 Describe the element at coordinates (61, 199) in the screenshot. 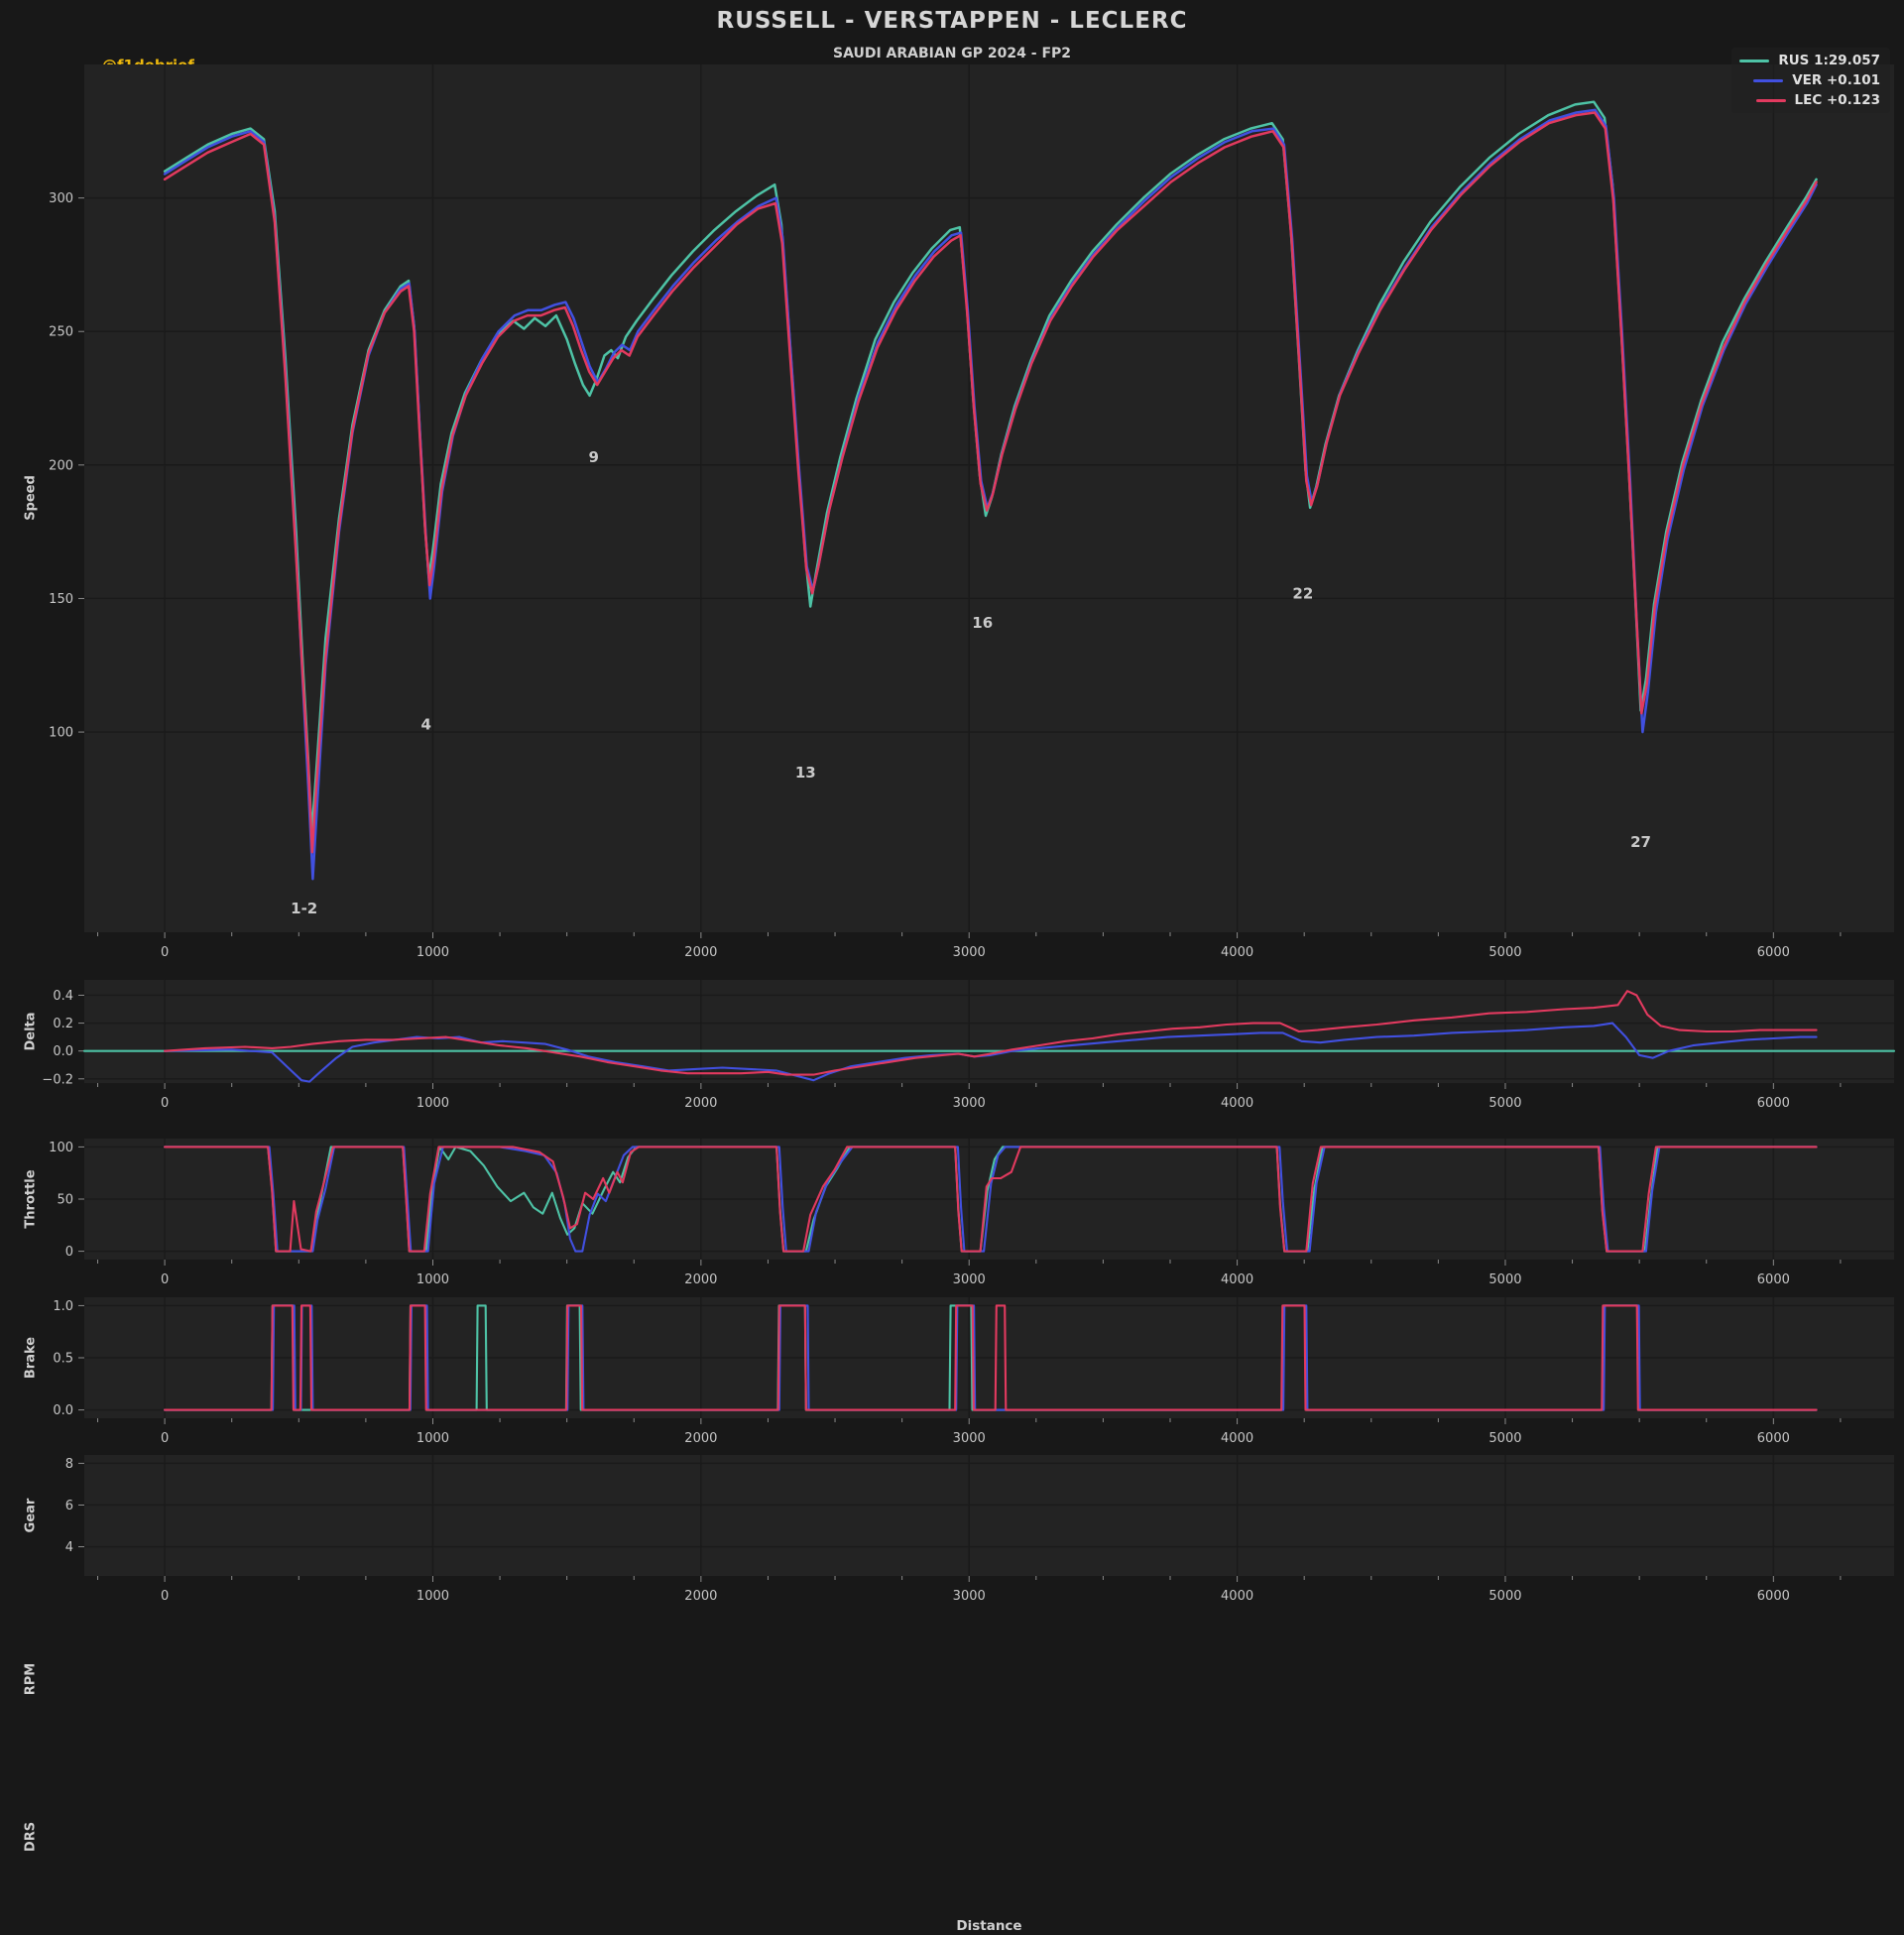

I see `svg-text: 300` at that location.